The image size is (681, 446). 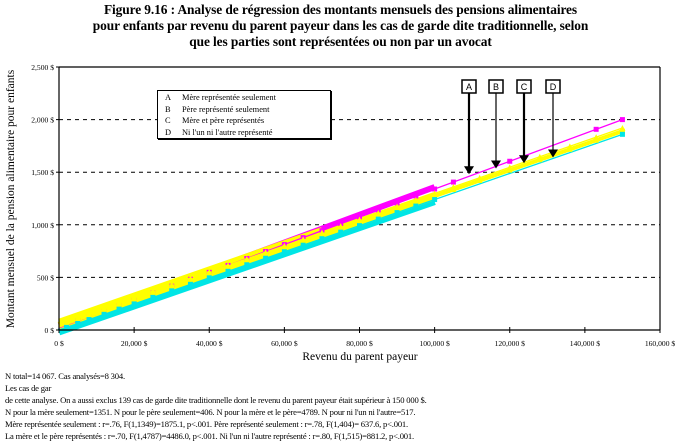 I want to click on y-tick-label: 0 $, so click(x=50, y=330).